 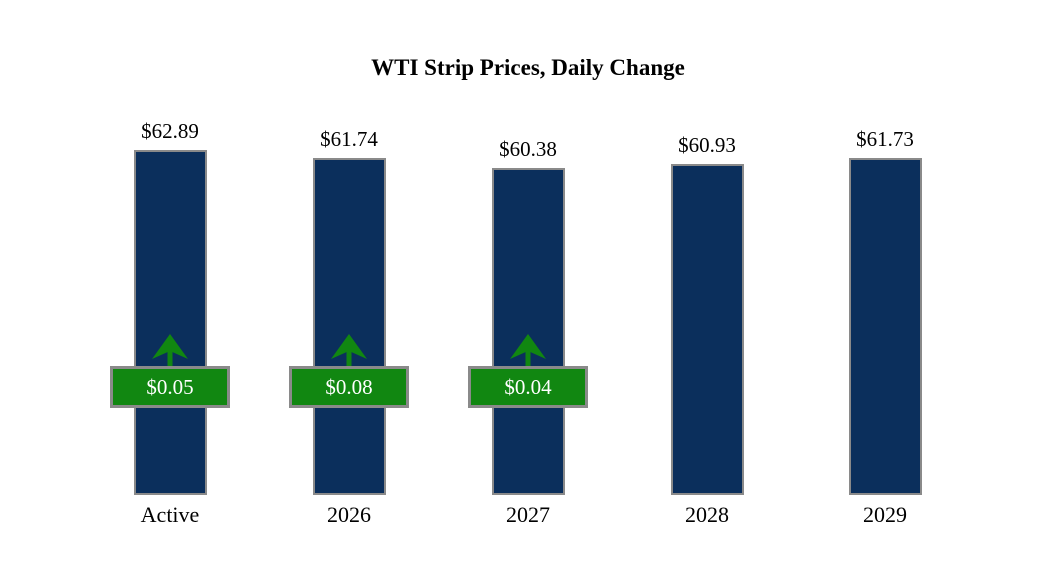 I want to click on category-label: 2029, so click(x=885, y=514).